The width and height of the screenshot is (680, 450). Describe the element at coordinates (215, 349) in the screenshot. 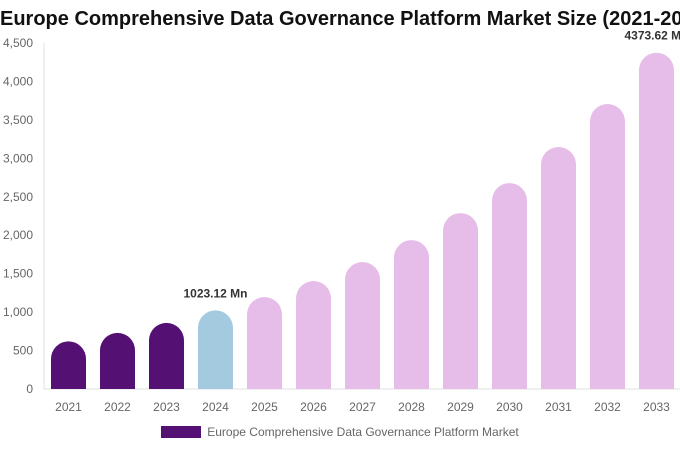

I see `bar-2024` at that location.